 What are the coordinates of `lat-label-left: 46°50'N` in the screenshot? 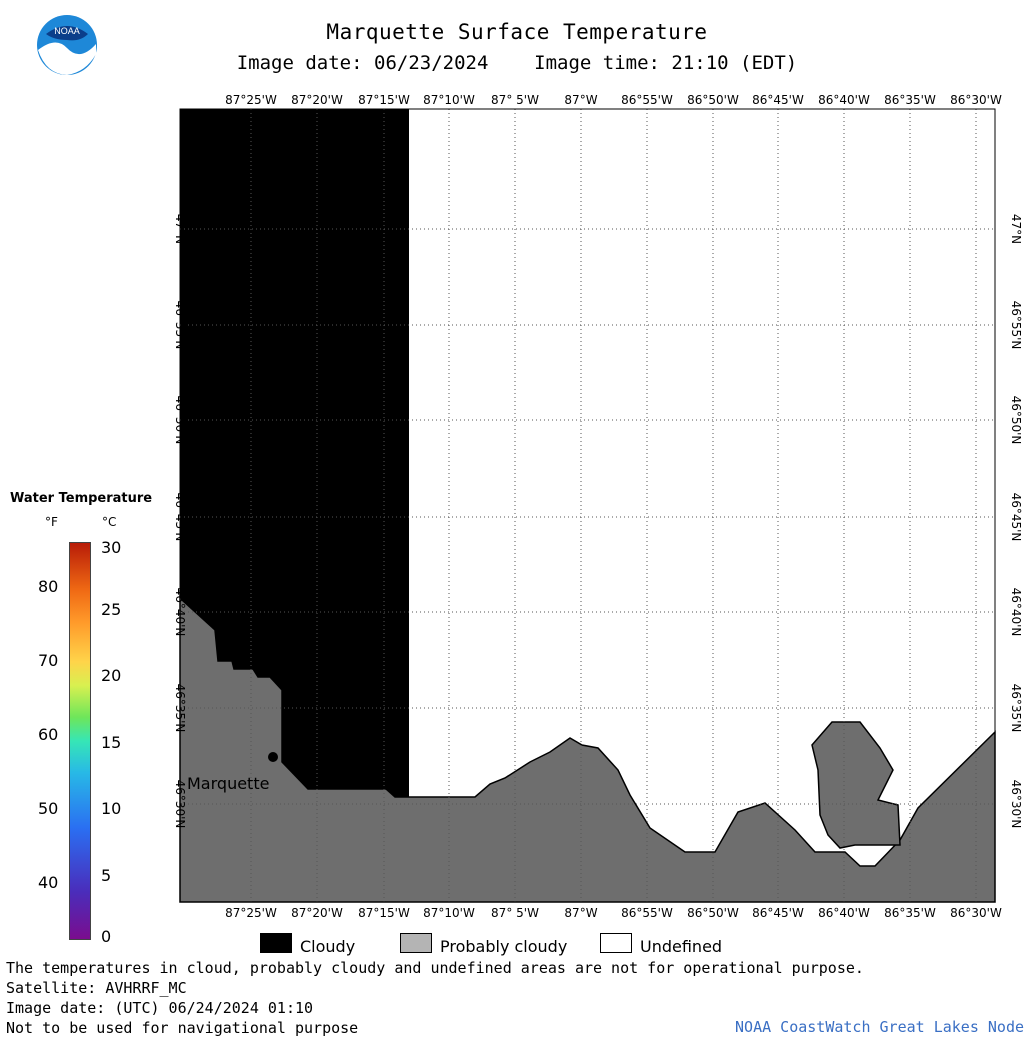 It's located at (180, 420).